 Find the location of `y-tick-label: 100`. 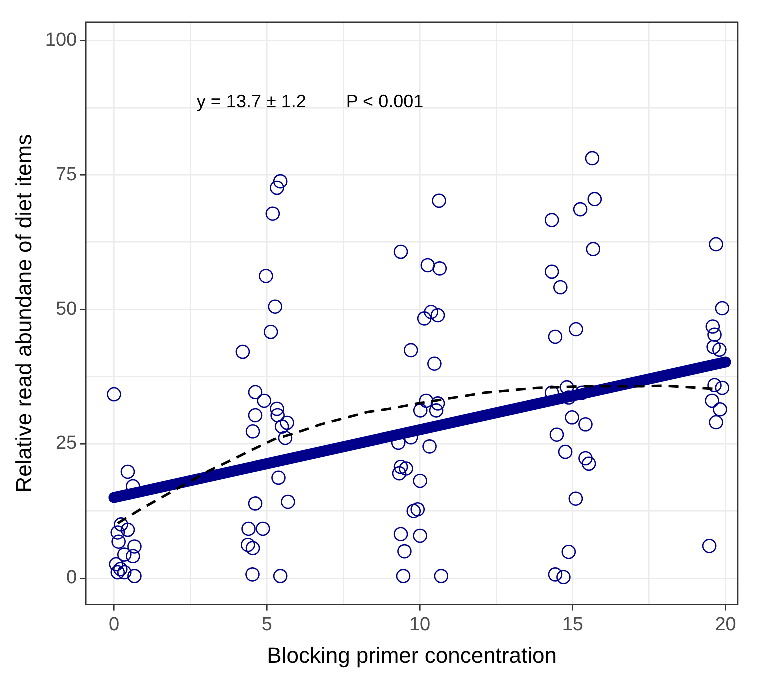

y-tick-label: 100 is located at coordinates (61, 40).